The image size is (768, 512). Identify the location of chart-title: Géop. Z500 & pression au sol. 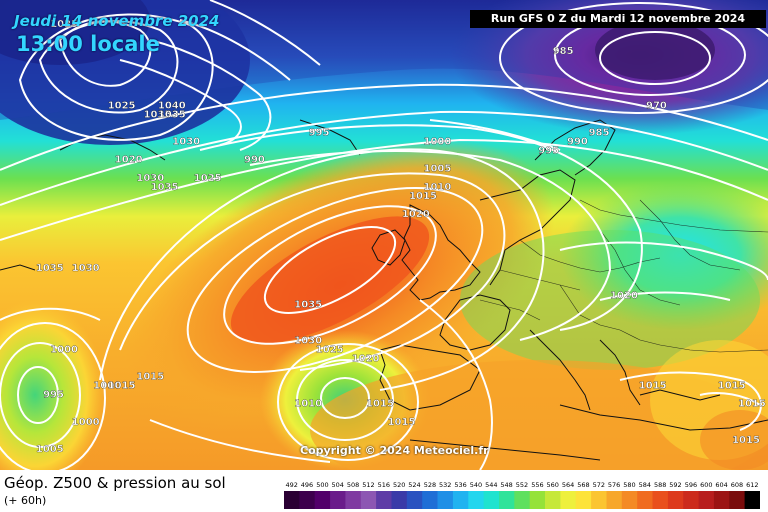
(115, 483).